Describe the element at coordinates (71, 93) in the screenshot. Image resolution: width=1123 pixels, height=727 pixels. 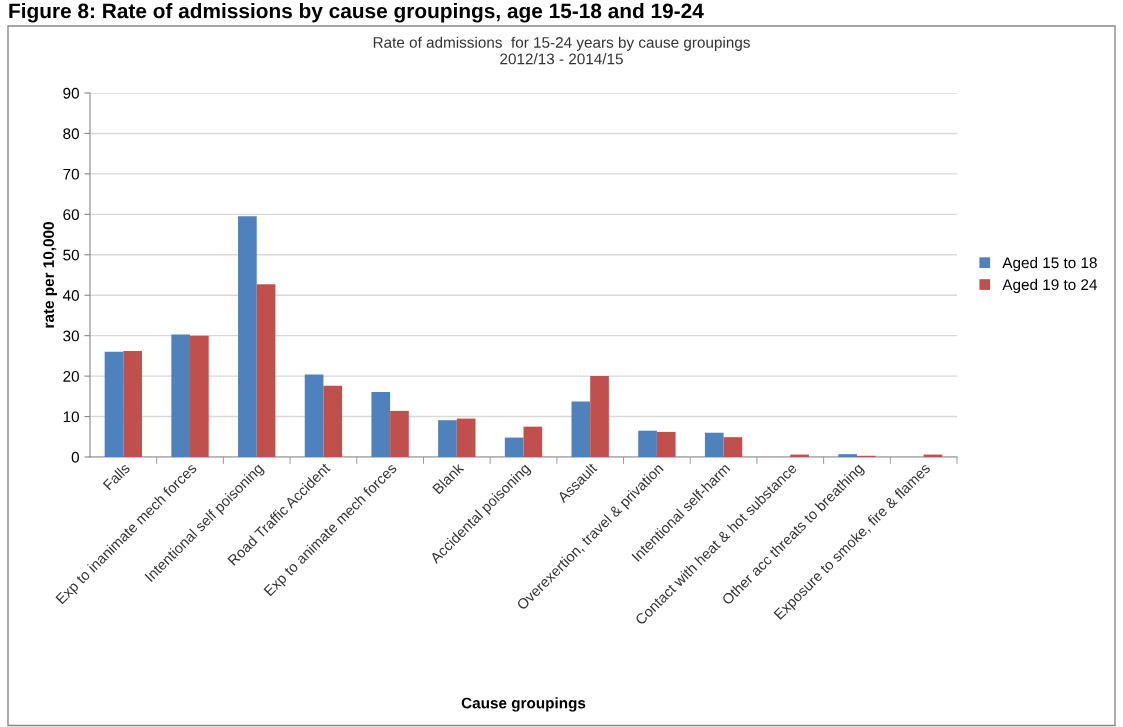
I see `y-tick-label: 90` at that location.